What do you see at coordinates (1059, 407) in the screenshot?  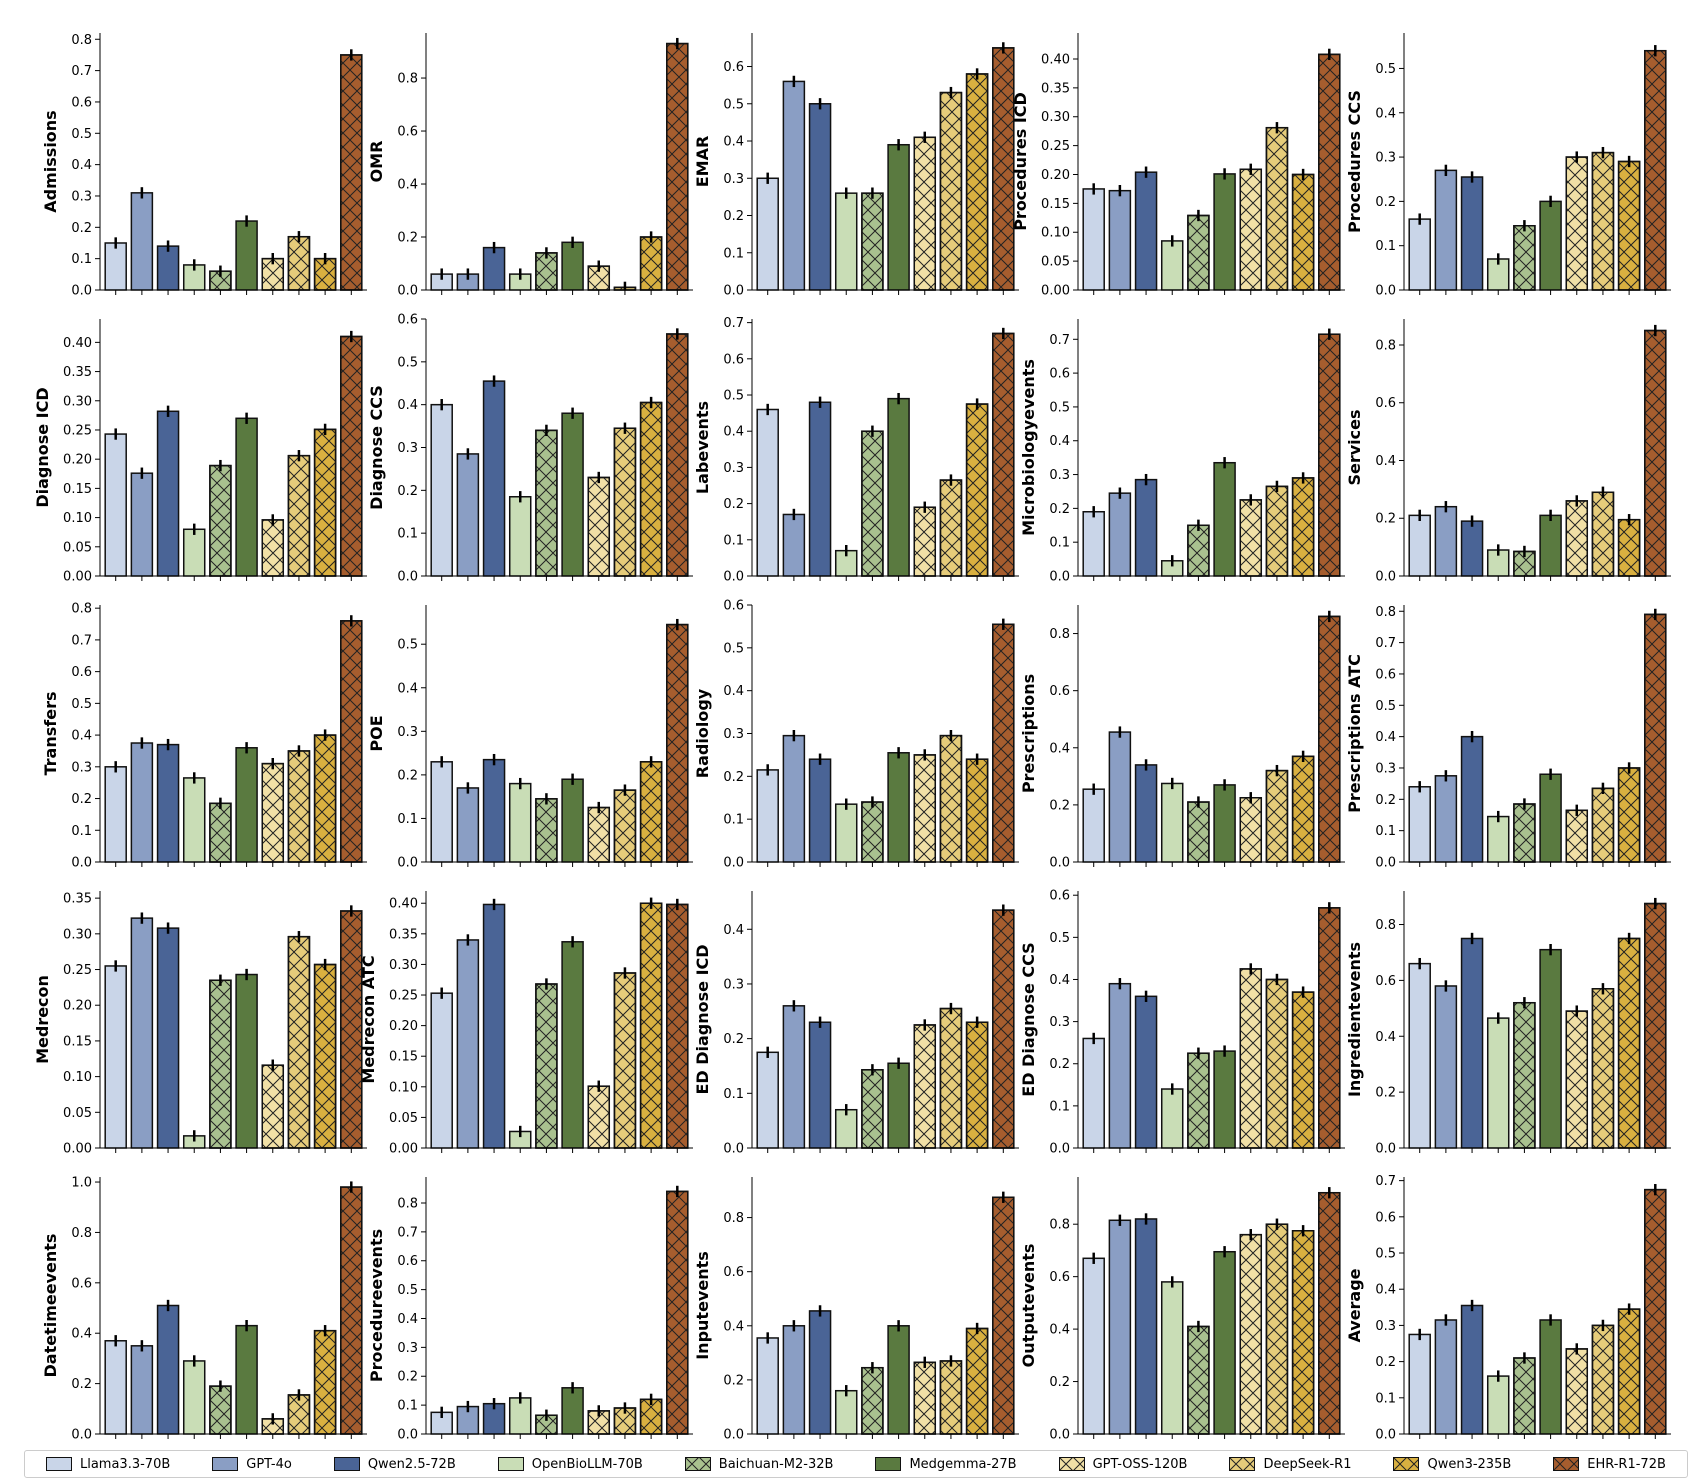 I see `y-tick-label: 0.5` at bounding box center [1059, 407].